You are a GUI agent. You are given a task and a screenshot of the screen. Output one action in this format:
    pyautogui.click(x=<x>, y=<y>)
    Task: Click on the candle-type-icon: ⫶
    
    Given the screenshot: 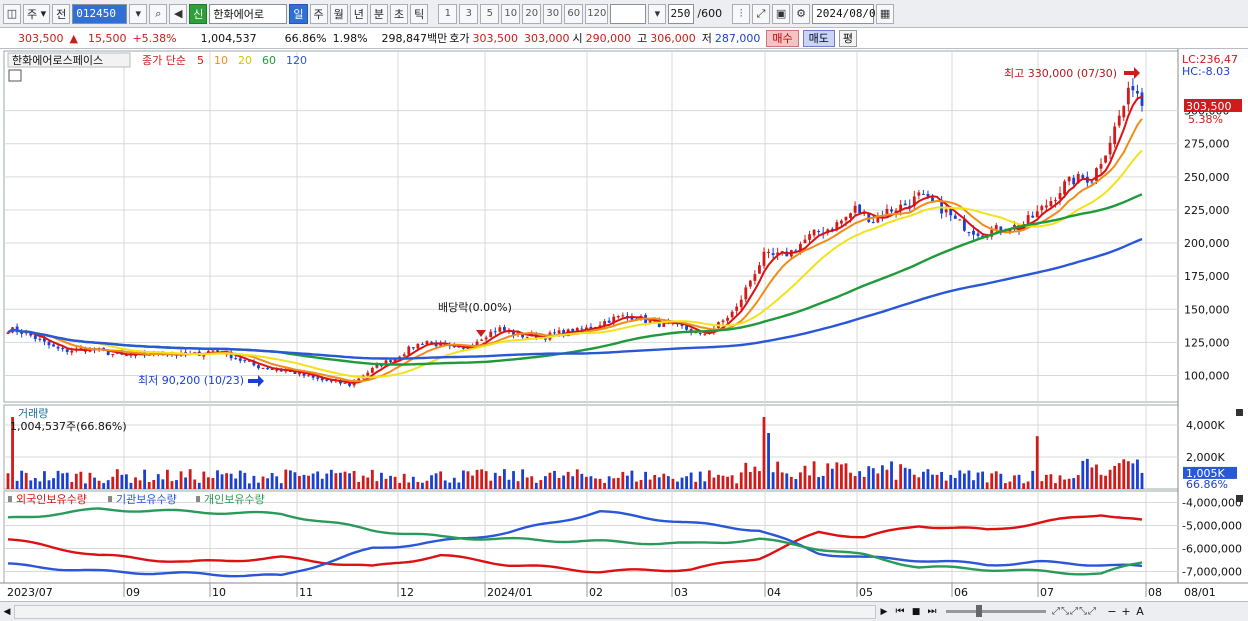 What is the action you would take?
    pyautogui.click(x=741, y=13)
    